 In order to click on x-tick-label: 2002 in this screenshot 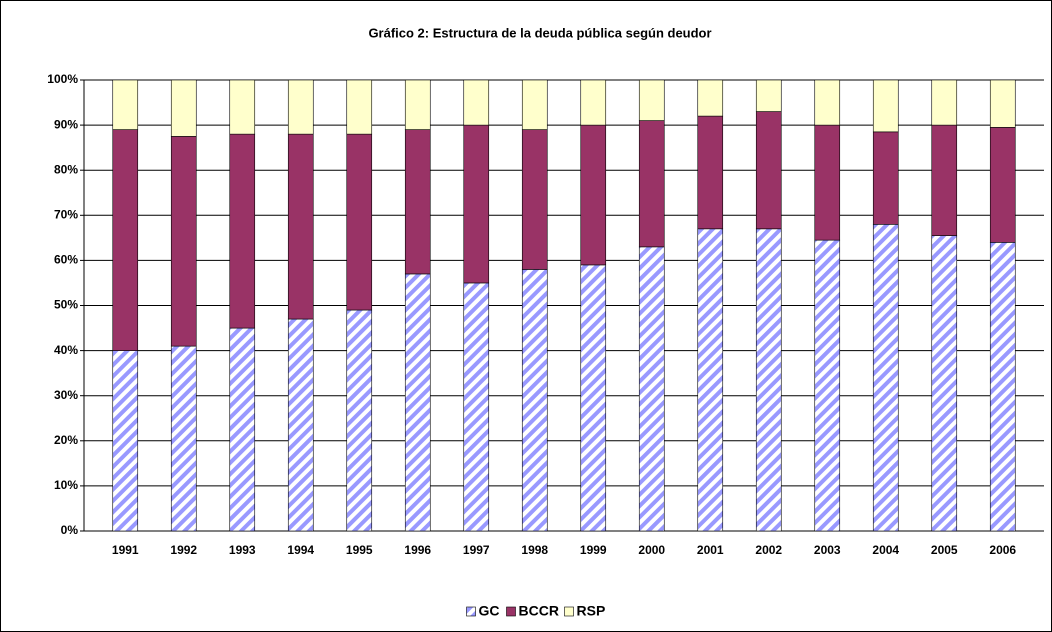, I will do `click(768, 550)`.